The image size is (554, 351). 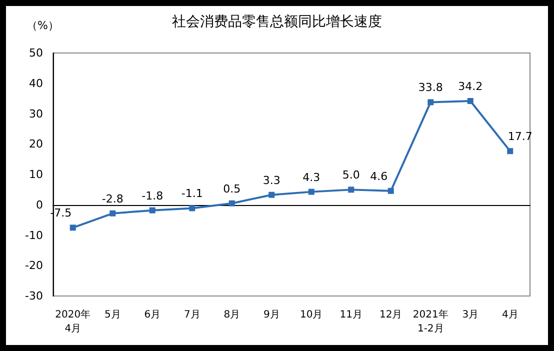 I want to click on y-tick-label: 30, so click(x=36, y=113).